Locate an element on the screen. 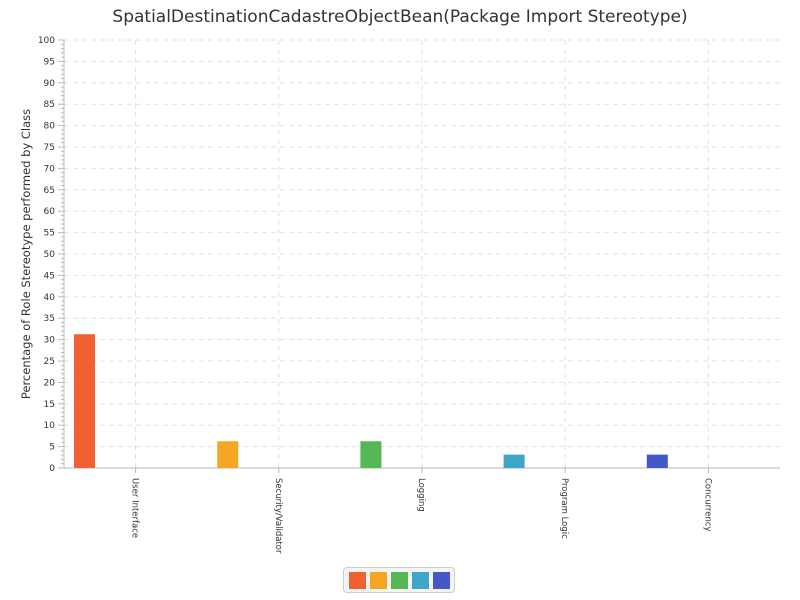  x-category-label: User Interface is located at coordinates (135, 508).